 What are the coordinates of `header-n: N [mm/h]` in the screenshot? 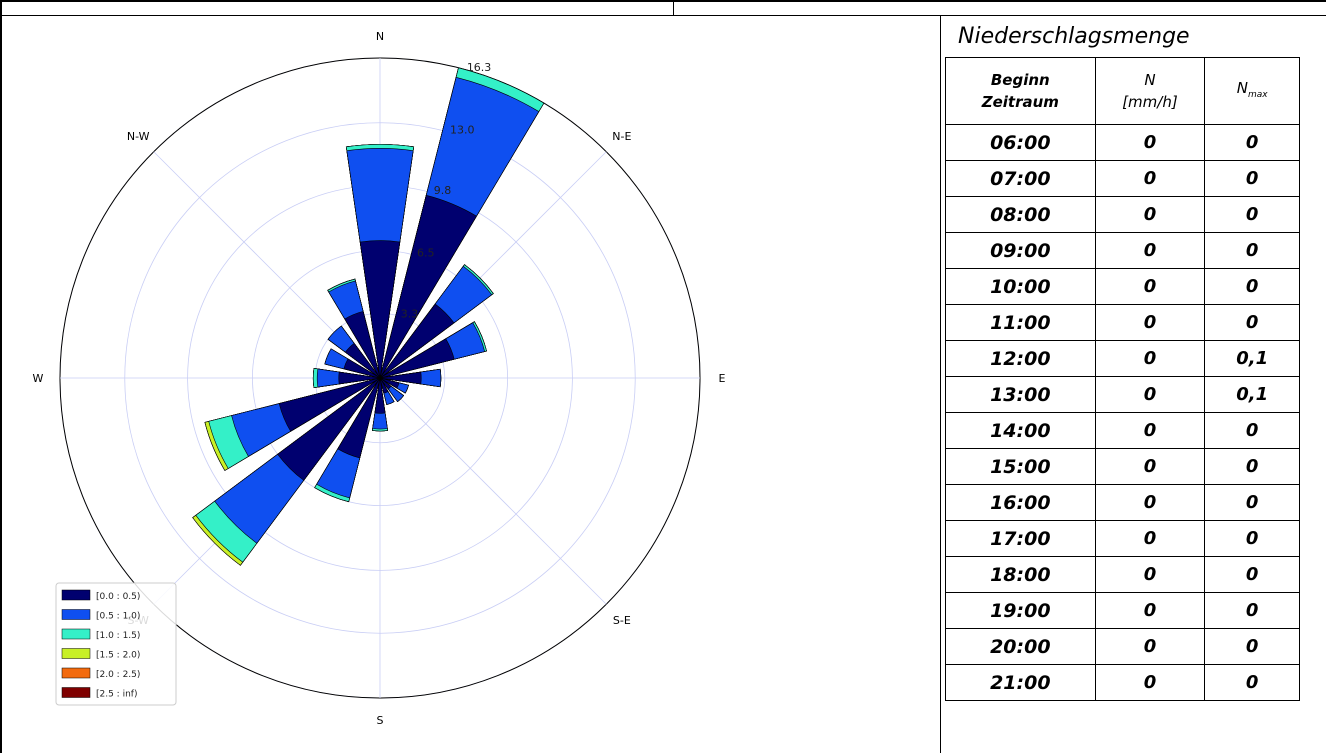 It's located at (1150, 91).